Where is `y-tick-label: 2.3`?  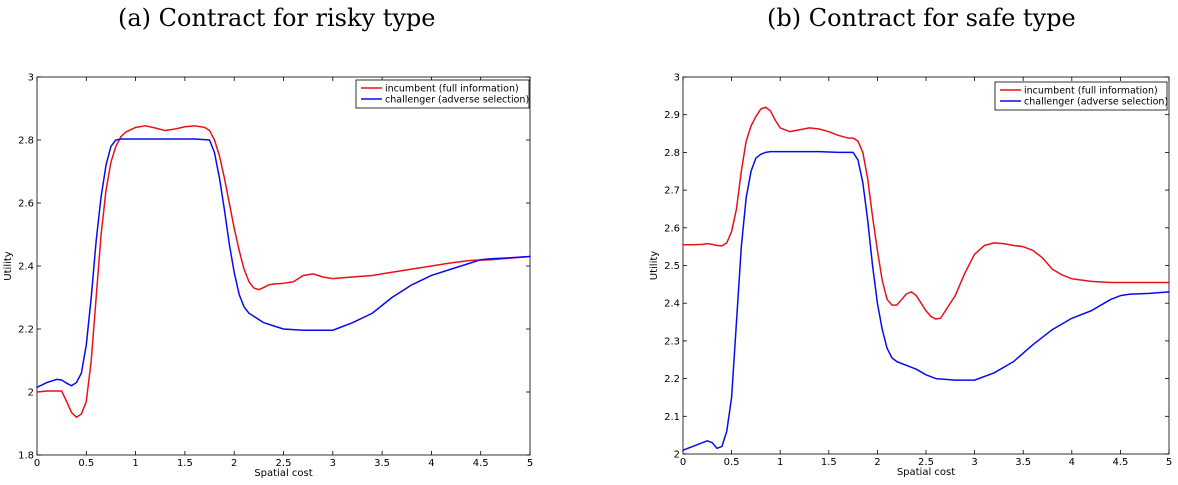 y-tick-label: 2.3 is located at coordinates (672, 341).